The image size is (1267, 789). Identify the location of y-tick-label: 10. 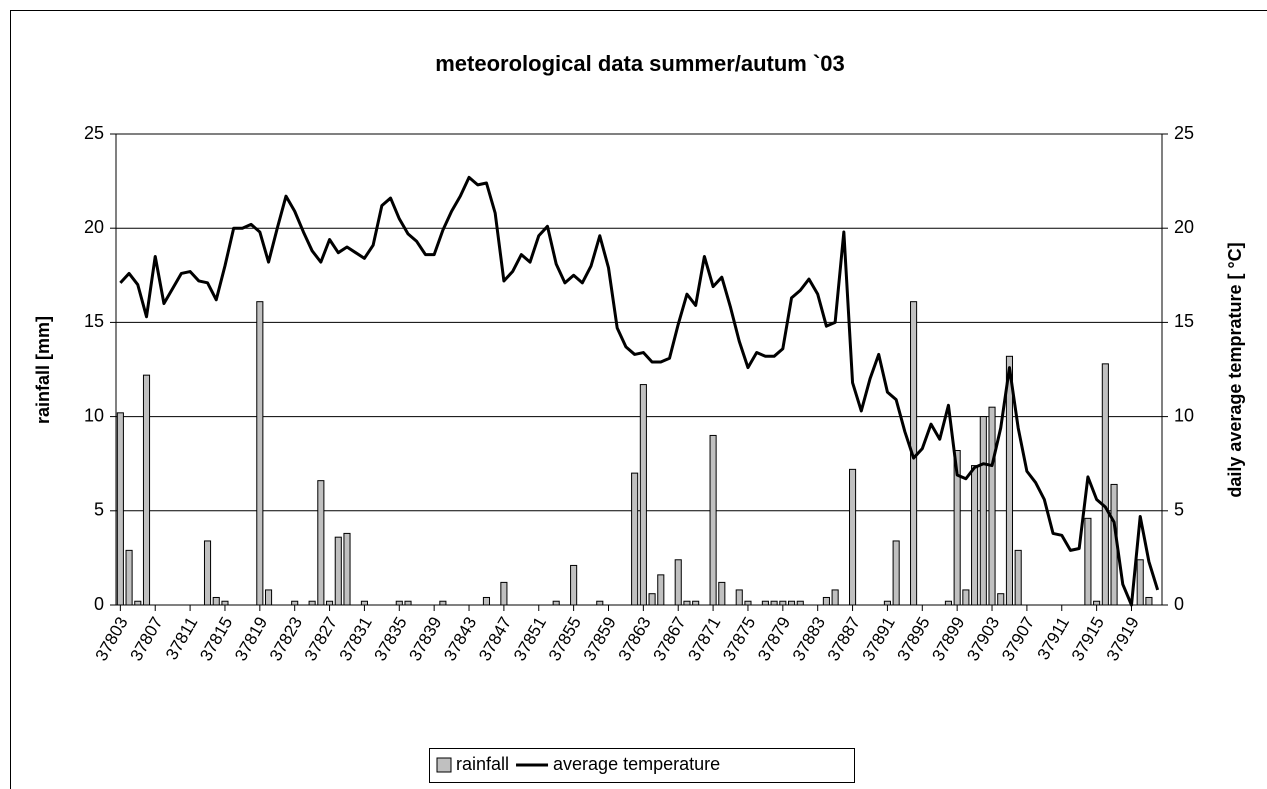
(94, 415).